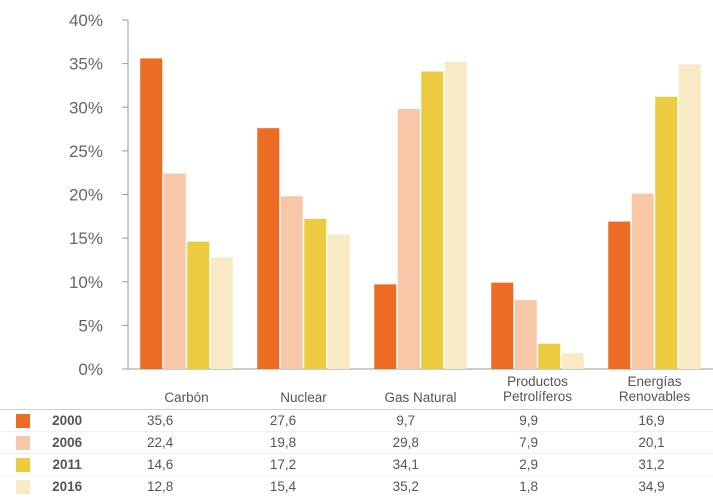 This screenshot has height=500, width=713. What do you see at coordinates (651, 486) in the screenshot?
I see `table-cell: 34,9` at bounding box center [651, 486].